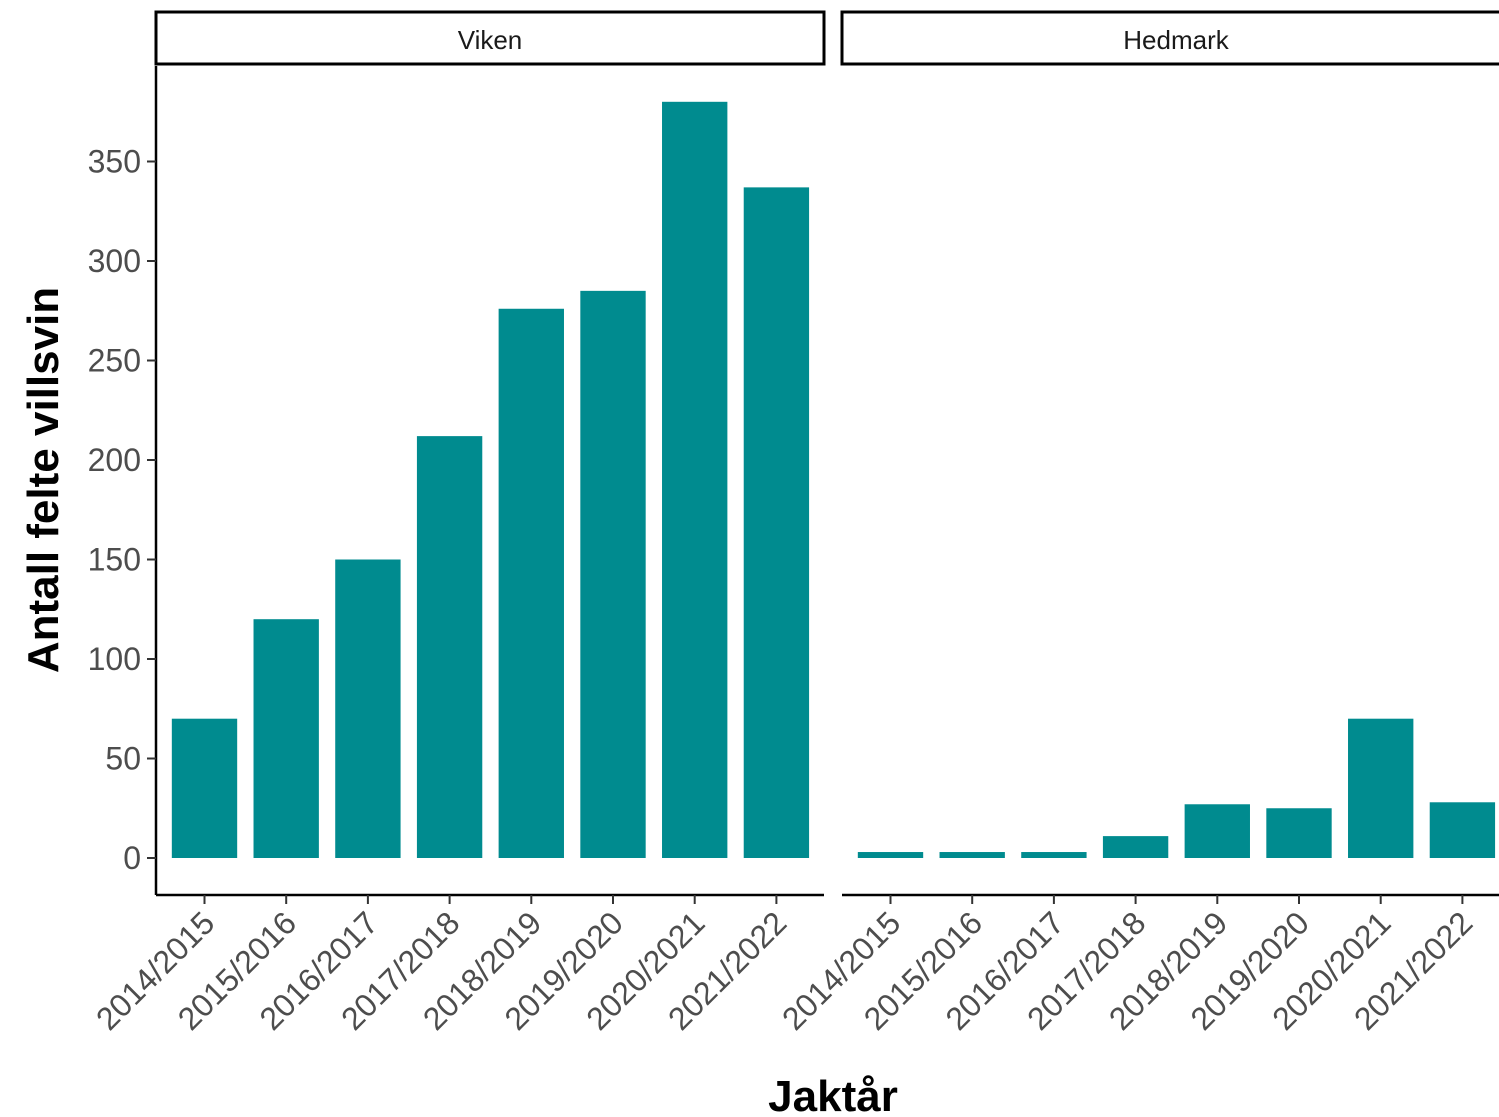 The height and width of the screenshot is (1117, 1499). I want to click on y-tick-label: 50, so click(123, 759).